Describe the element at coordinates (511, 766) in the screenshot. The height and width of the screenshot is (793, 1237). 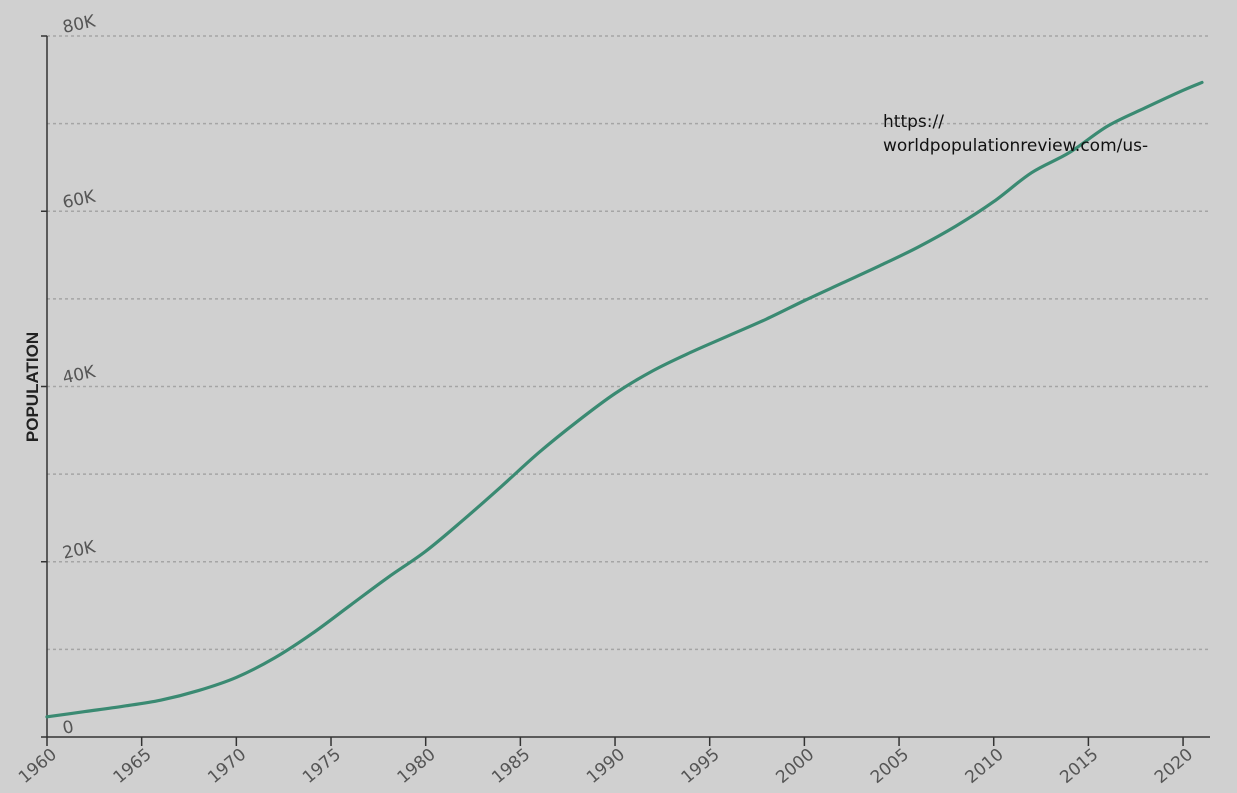
I see `x-tick-label: 1985` at that location.